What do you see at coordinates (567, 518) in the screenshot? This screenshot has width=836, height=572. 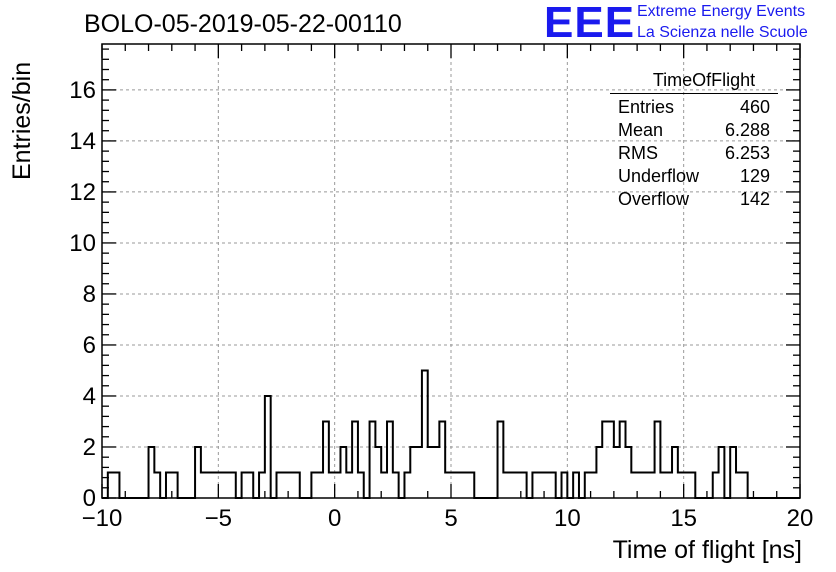 I see `x-tick-label: 10` at bounding box center [567, 518].